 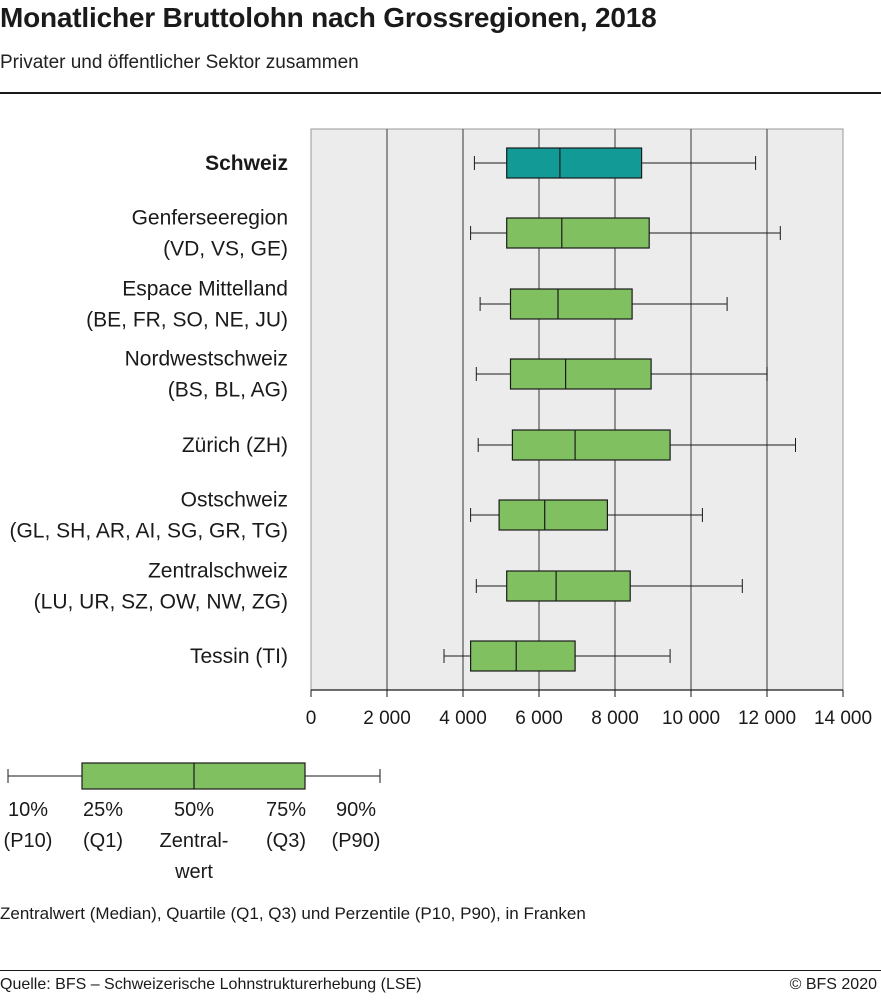 I want to click on category-label: Espace Mittelland, so click(x=205, y=289).